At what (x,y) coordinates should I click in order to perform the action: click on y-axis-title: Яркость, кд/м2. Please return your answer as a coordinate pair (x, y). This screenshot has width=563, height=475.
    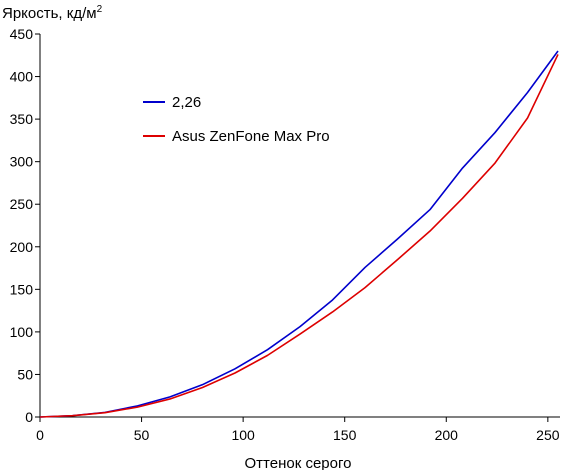
    Looking at the image, I should click on (52, 13).